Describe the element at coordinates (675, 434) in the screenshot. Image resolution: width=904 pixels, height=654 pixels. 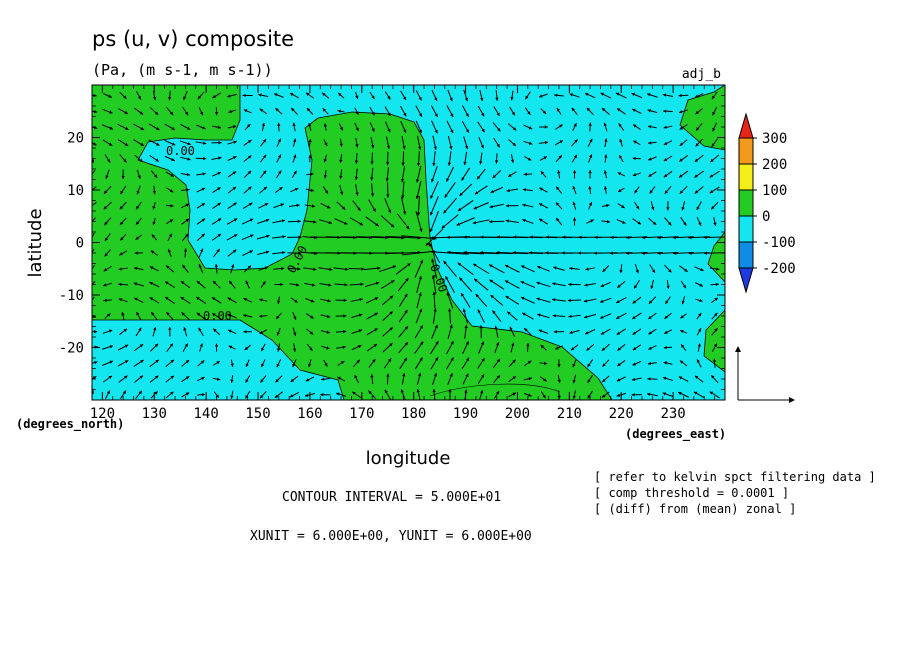
I see `x-unit-label: (degrees_east)` at that location.